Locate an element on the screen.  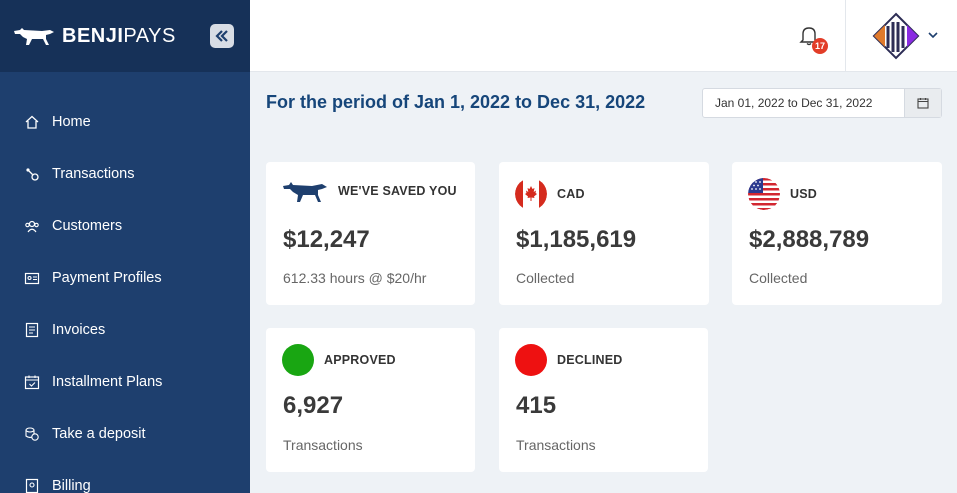
card-header: APPROVED is located at coordinates (339, 360).